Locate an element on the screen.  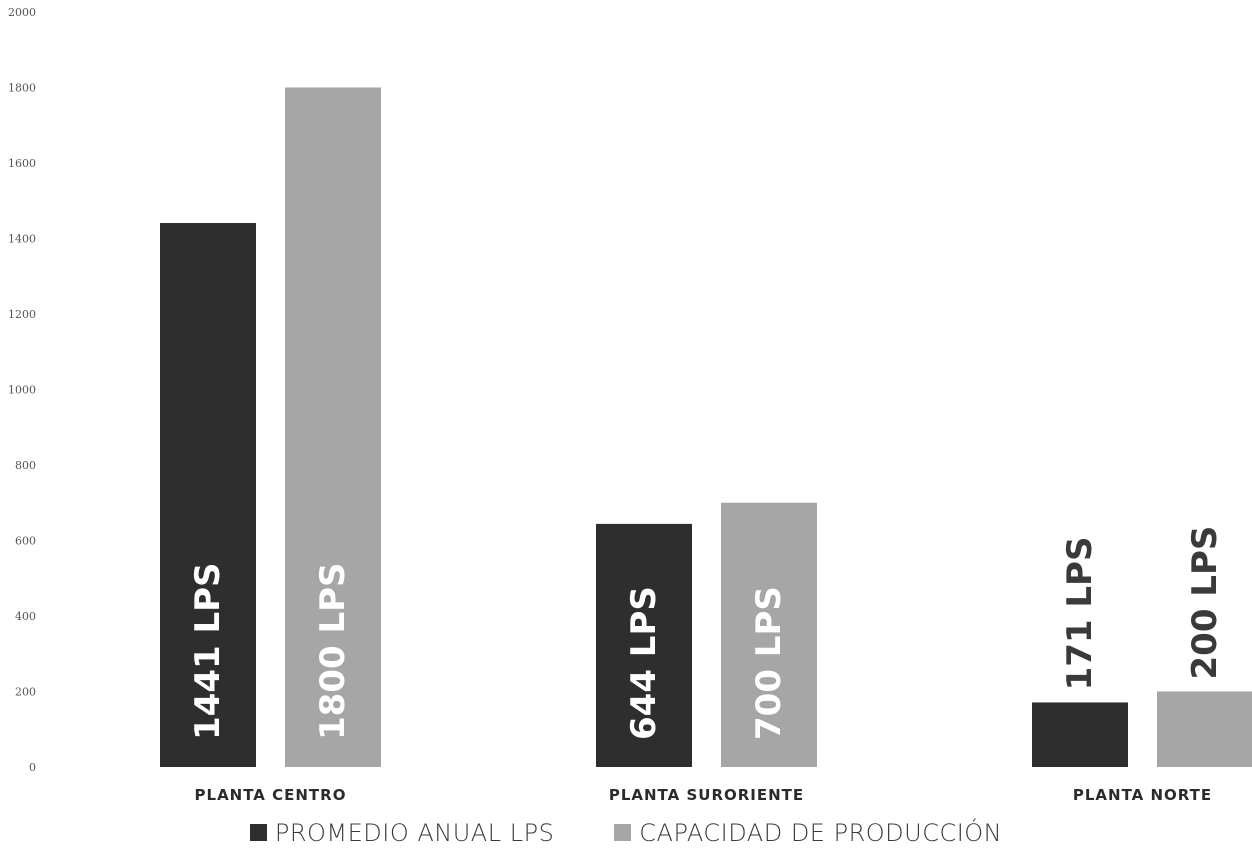
category-label: PLANTA NORTE is located at coordinates (1142, 795).